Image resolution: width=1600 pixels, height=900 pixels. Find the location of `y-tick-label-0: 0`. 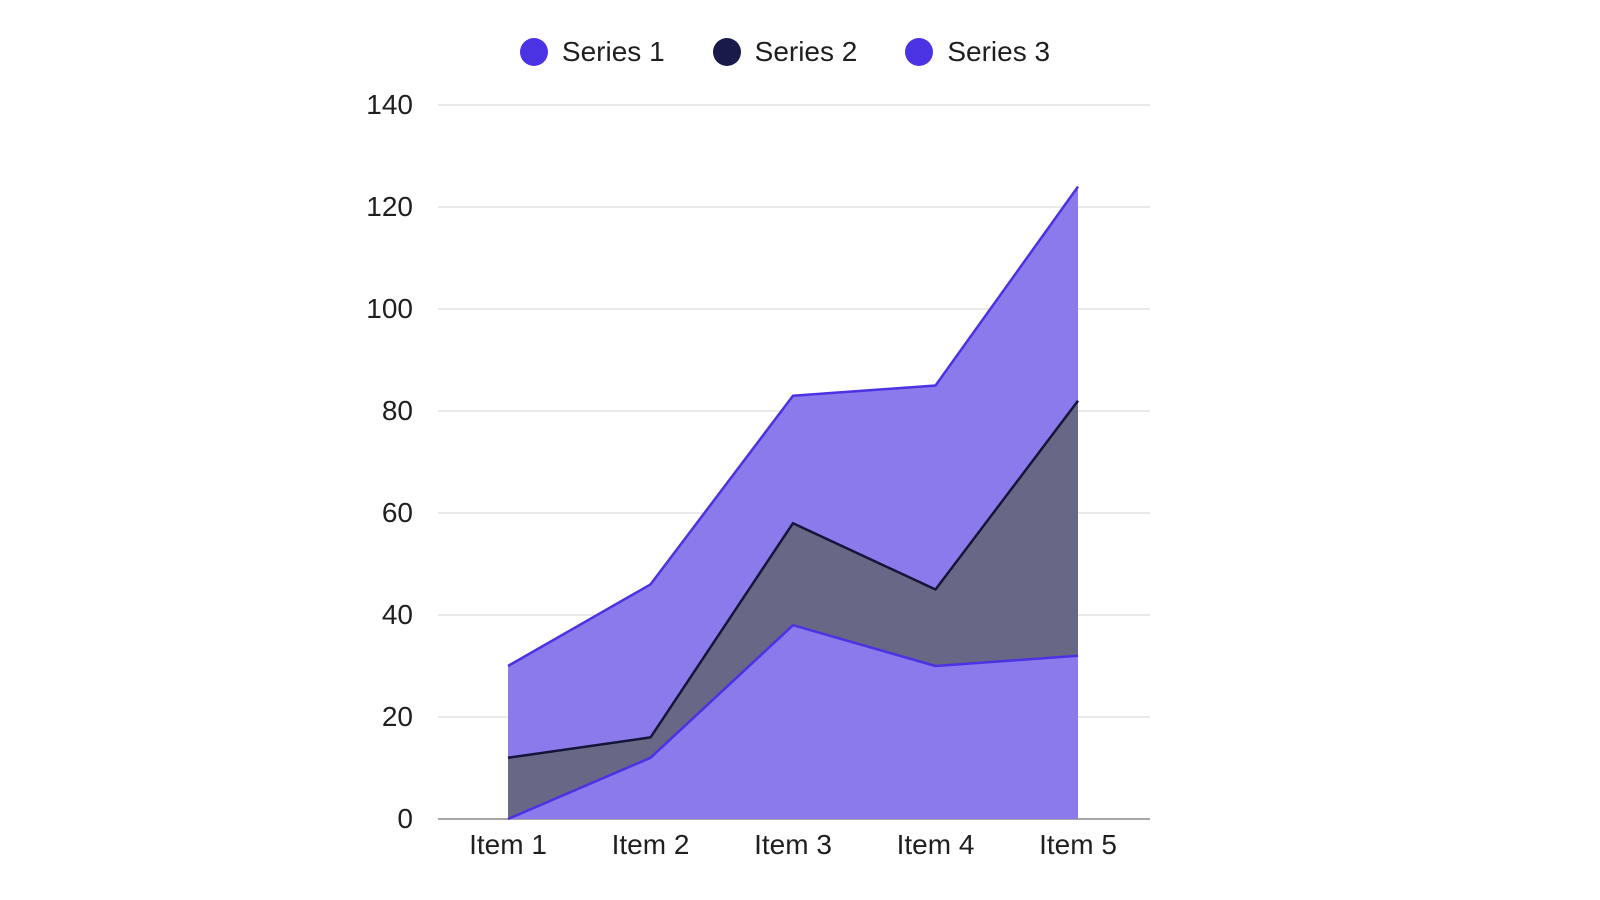

y-tick-label-0: 0 is located at coordinates (405, 818).